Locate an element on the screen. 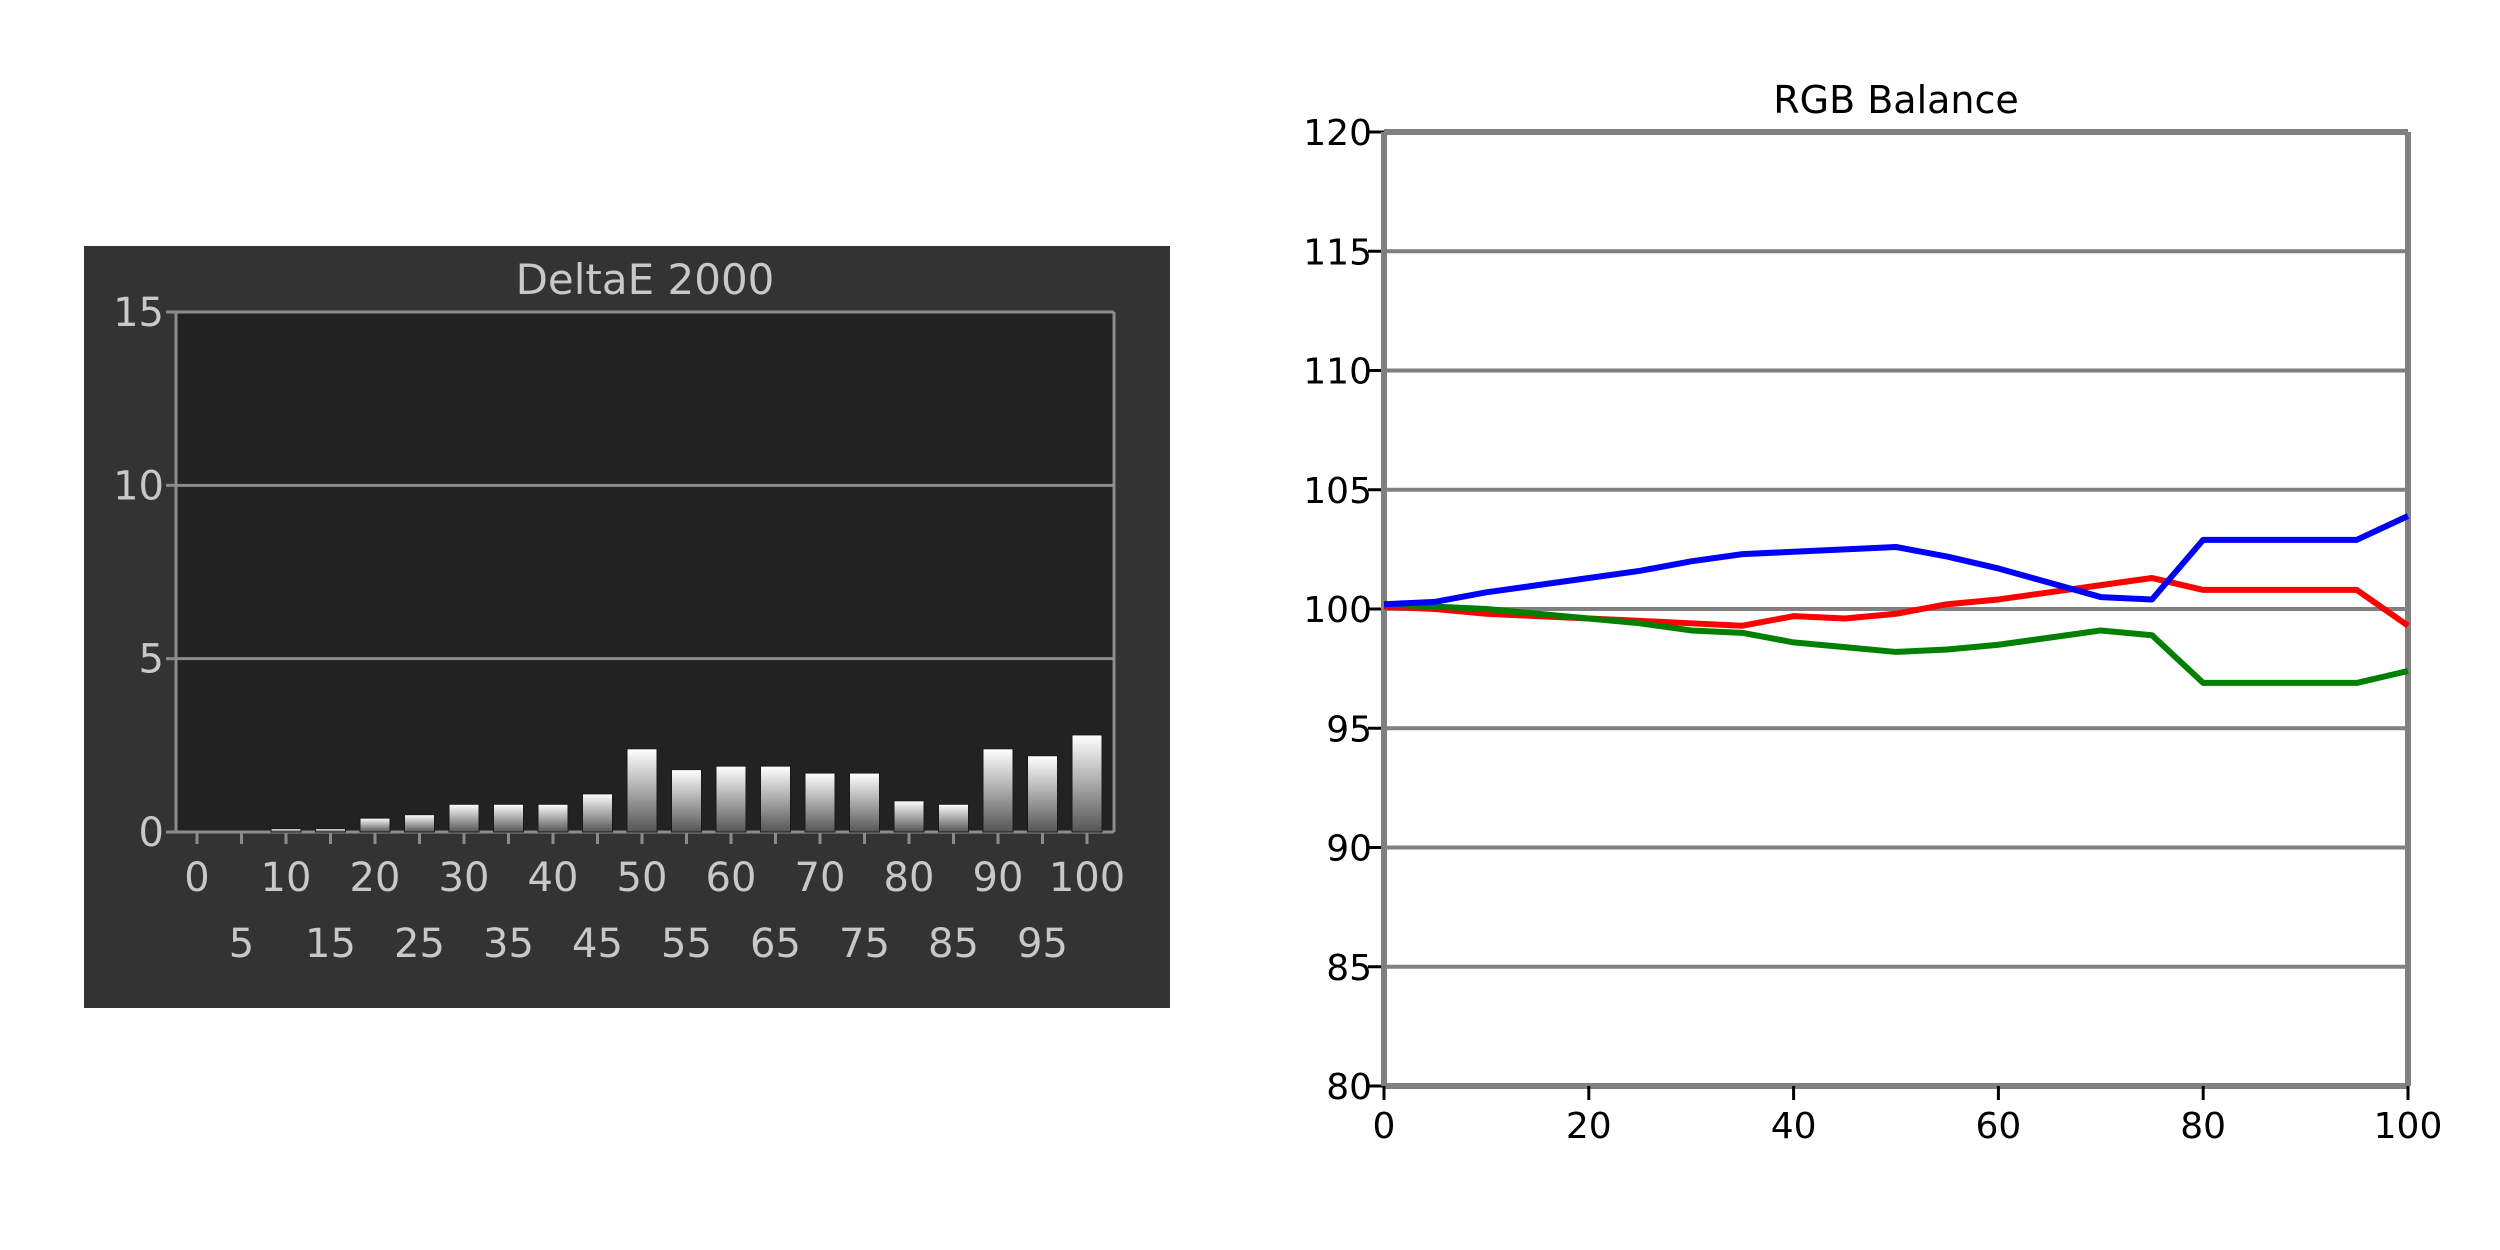 The height and width of the screenshot is (1250, 2500). deltae-y-tick-label: 10 is located at coordinates (138, 486).